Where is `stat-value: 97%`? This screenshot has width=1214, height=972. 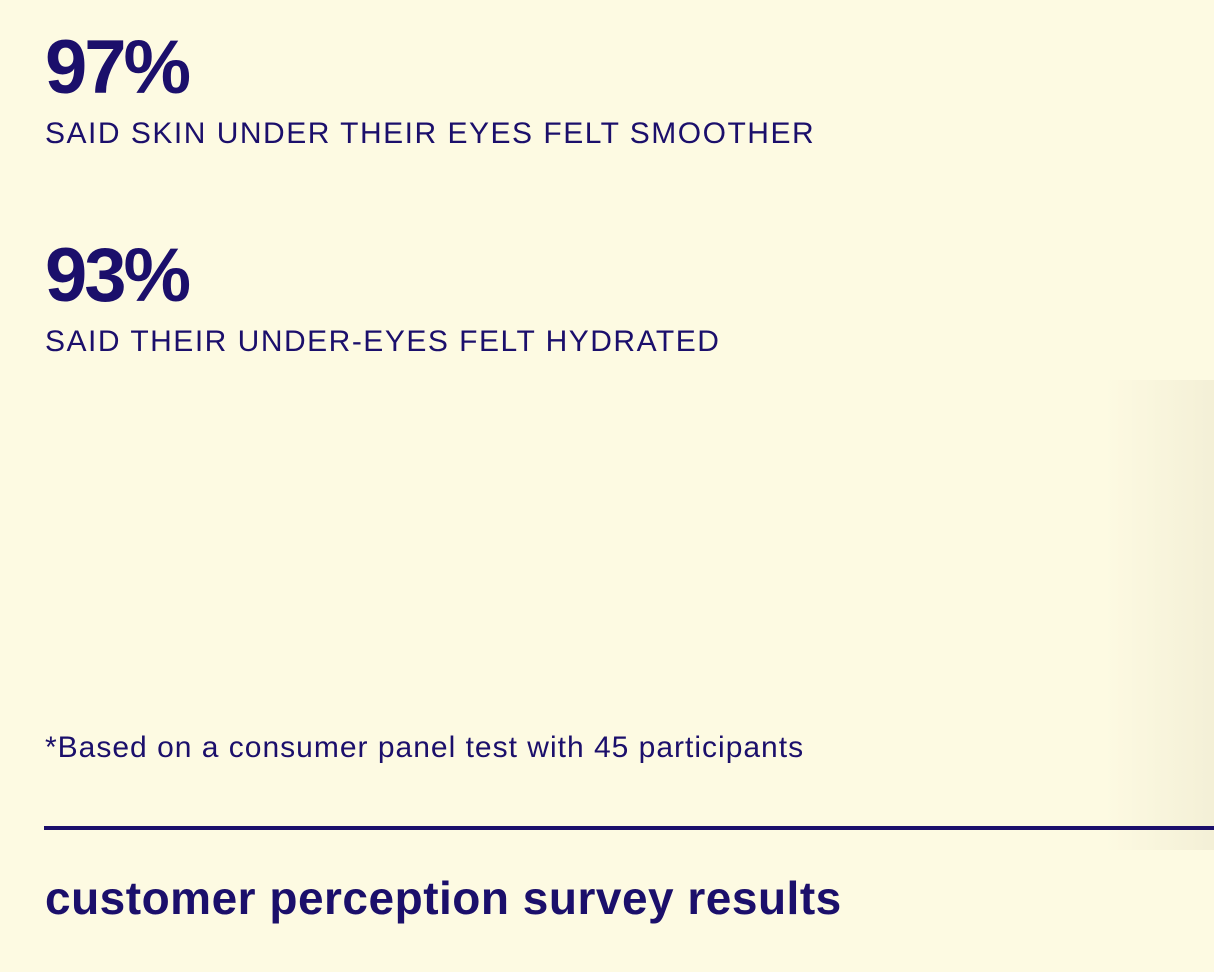 stat-value: 97% is located at coordinates (118, 67).